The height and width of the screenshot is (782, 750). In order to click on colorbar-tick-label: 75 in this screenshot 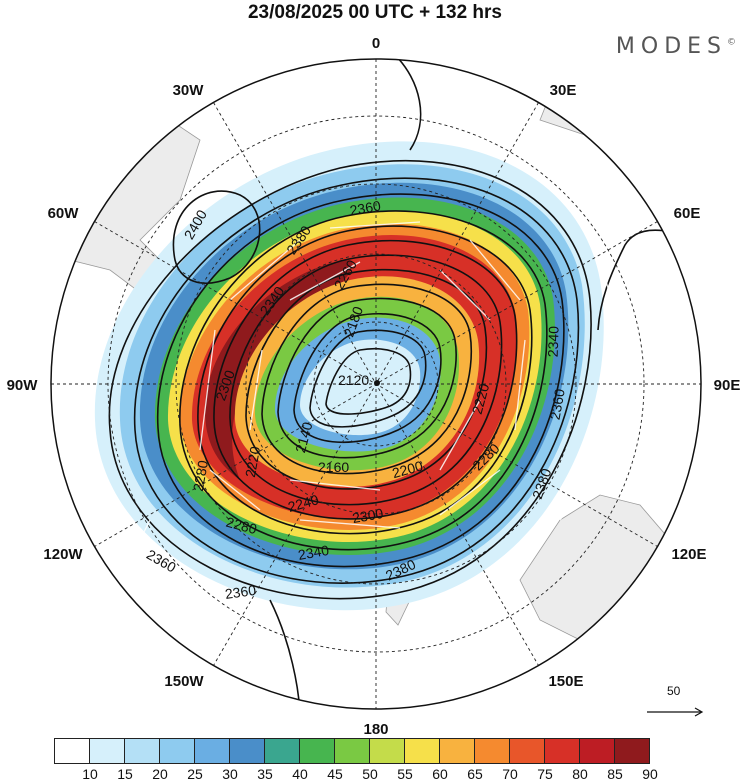, I will do `click(545, 774)`.